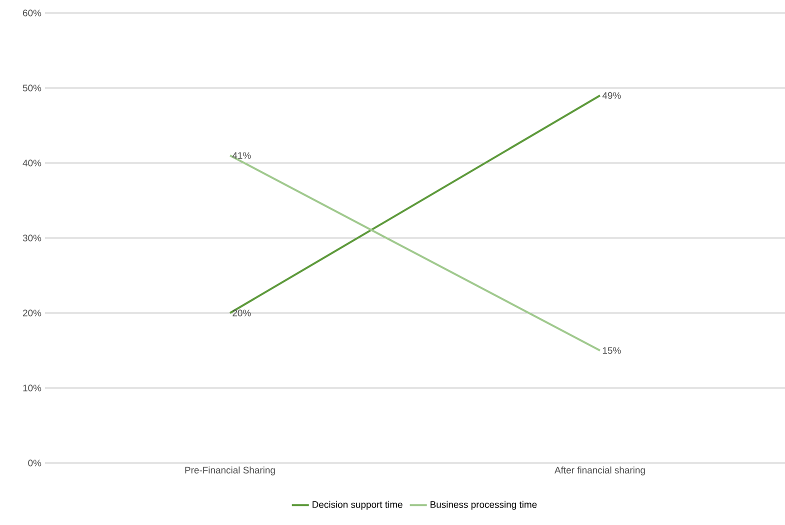 The image size is (785, 525). I want to click on legend-label: Decision support time, so click(357, 505).